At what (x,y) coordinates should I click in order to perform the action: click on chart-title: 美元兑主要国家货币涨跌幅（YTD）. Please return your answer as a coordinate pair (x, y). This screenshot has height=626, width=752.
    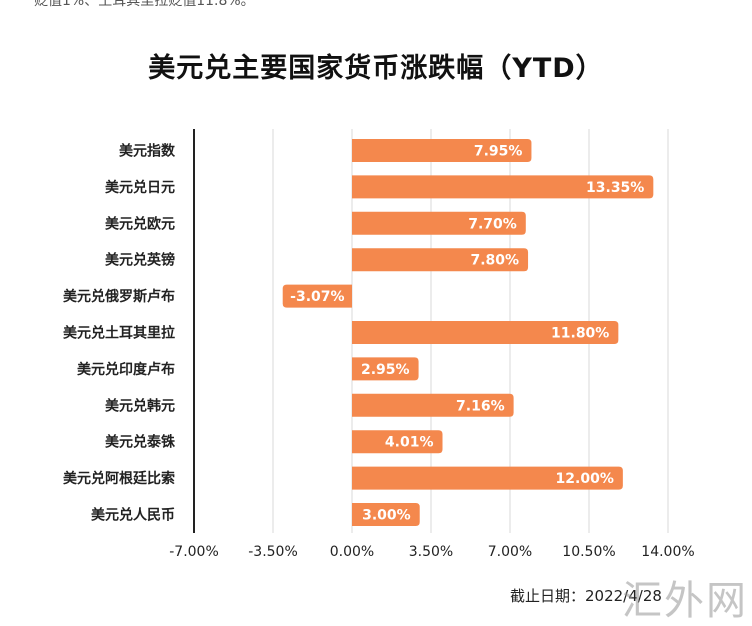
    Looking at the image, I should click on (376, 68).